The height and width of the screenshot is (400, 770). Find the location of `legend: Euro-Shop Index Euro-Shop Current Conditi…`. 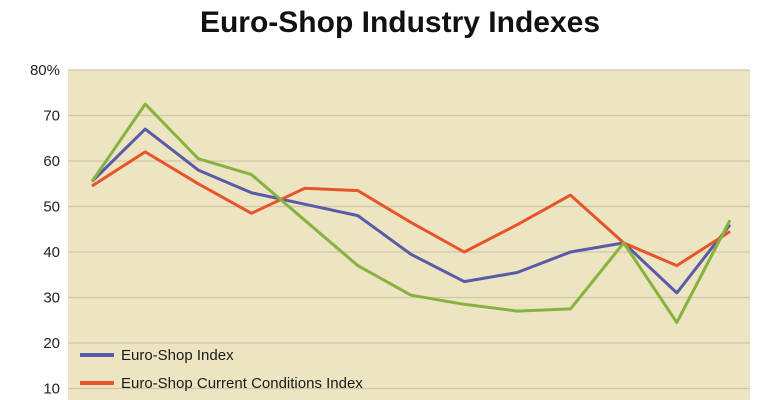

legend: Euro-Shop Index Euro-Shop Current Conditi… is located at coordinates (221, 369).